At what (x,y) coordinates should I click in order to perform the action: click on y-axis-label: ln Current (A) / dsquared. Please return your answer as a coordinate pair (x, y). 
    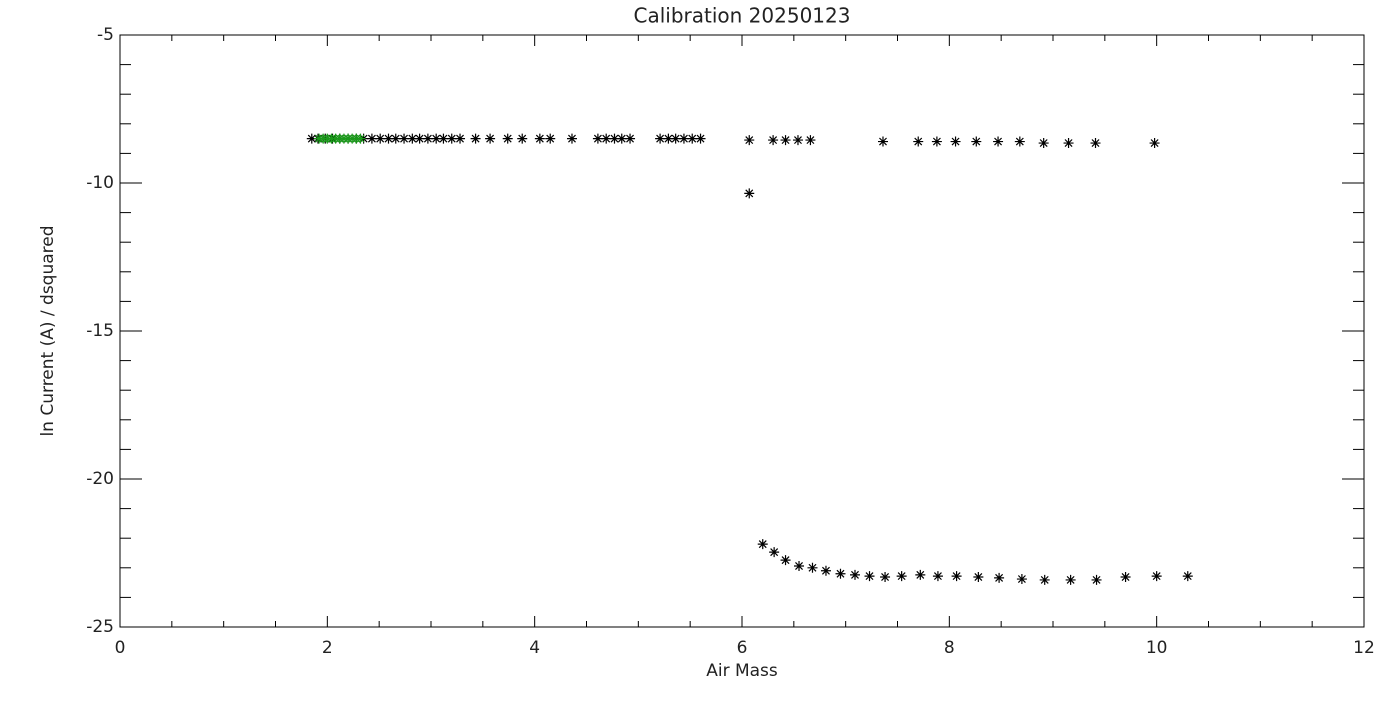
    Looking at the image, I should click on (48, 330).